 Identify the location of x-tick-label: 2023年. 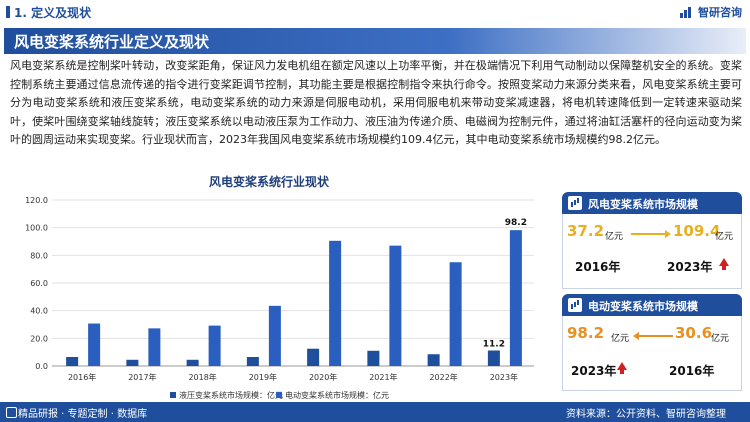
(504, 377).